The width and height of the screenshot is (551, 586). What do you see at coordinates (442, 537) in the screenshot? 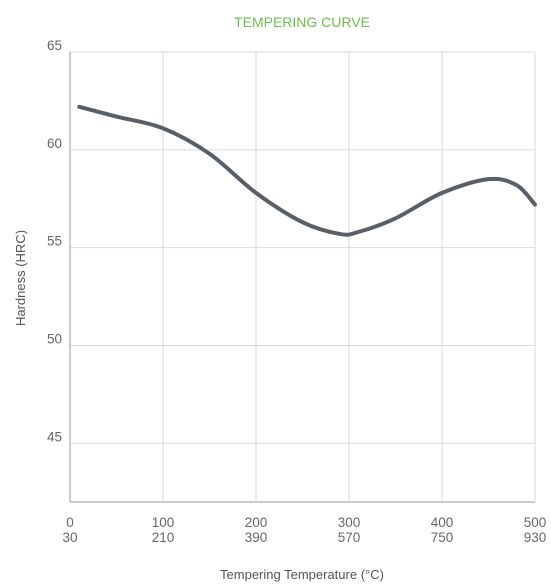
I see `x-tick-label-secondary: 750` at bounding box center [442, 537].